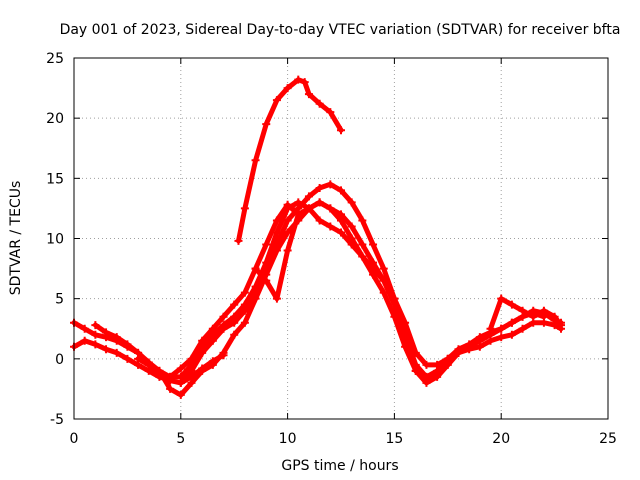 Image resolution: width=640 pixels, height=480 pixels. Describe the element at coordinates (339, 466) in the screenshot. I see `x-axis-label: GPS time / hours` at that location.